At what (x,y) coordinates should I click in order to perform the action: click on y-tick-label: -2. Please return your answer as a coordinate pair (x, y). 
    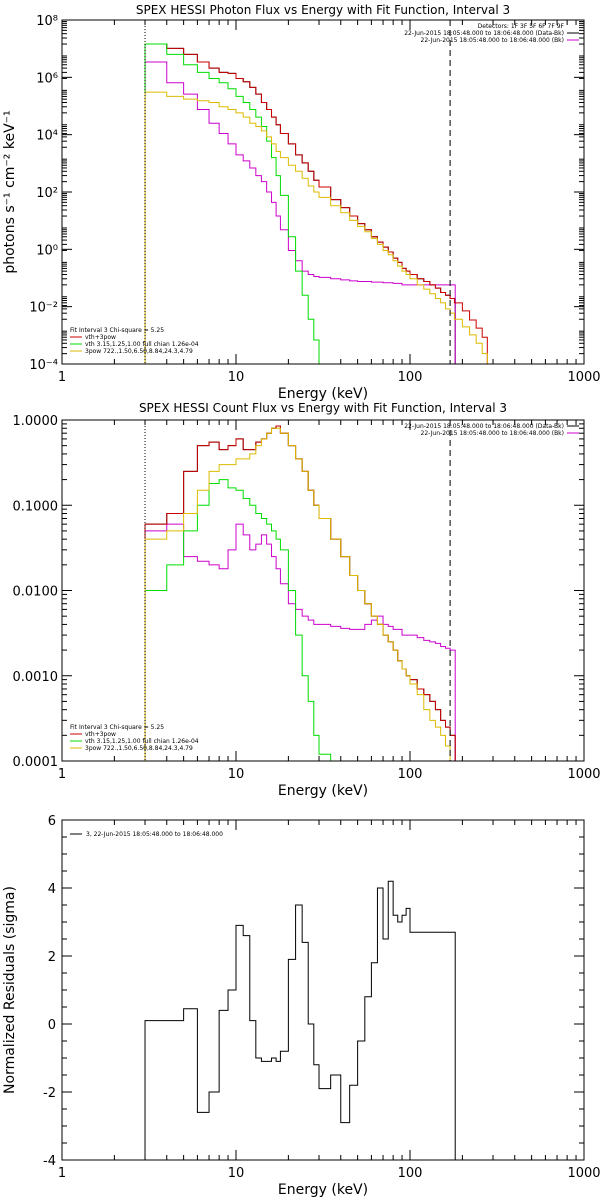
    Looking at the image, I should click on (49, 1093).